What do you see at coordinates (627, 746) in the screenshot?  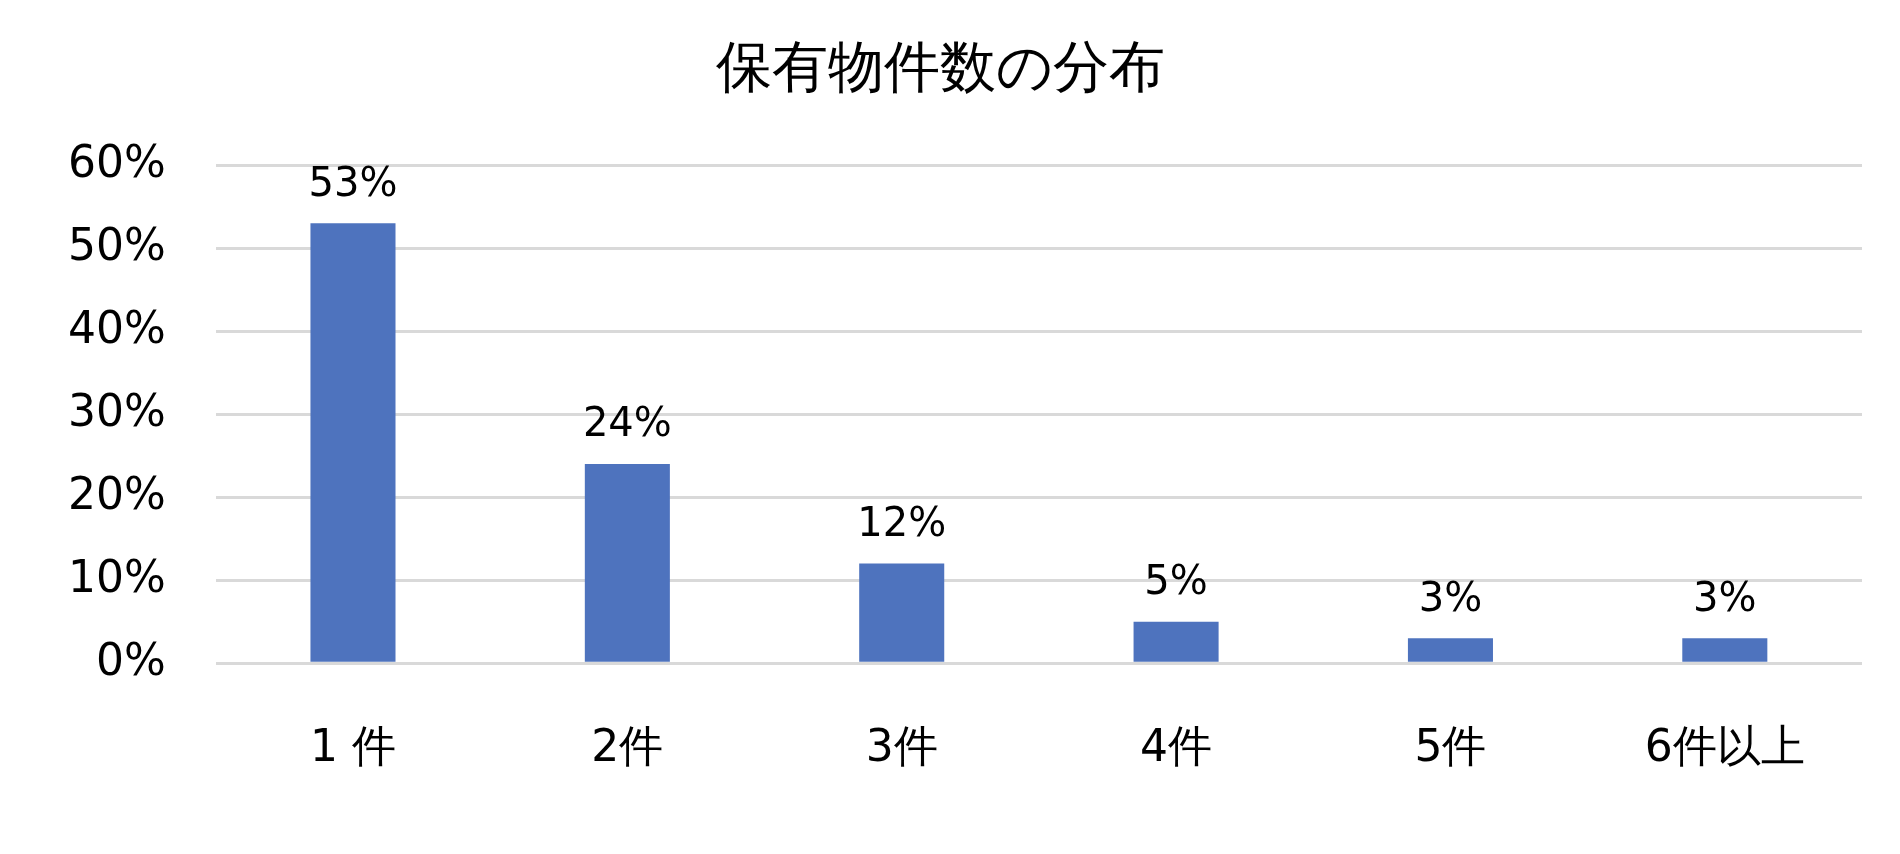 I see `x-tick-label: 2件` at bounding box center [627, 746].